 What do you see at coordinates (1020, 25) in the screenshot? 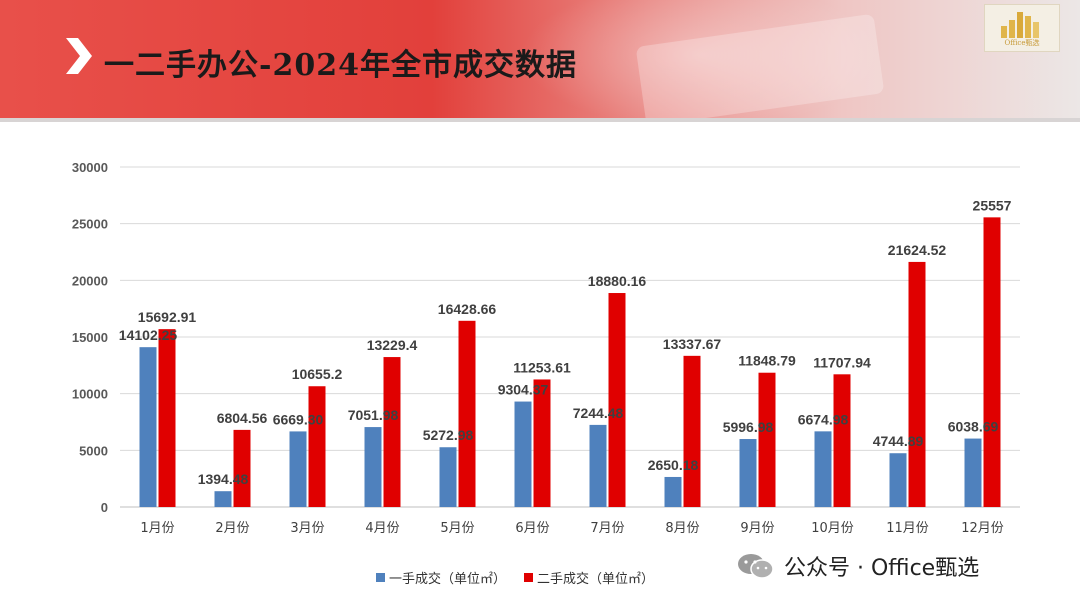
I see `building-bars-icon` at bounding box center [1020, 25].